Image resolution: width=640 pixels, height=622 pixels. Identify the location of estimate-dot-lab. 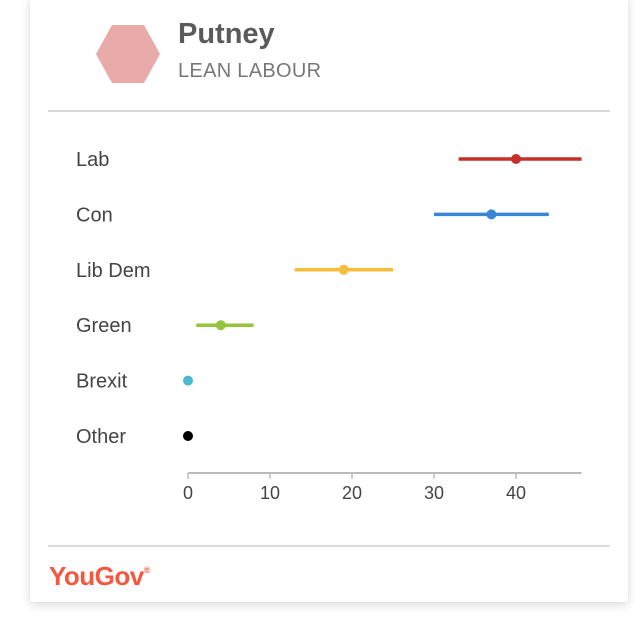
(516, 159).